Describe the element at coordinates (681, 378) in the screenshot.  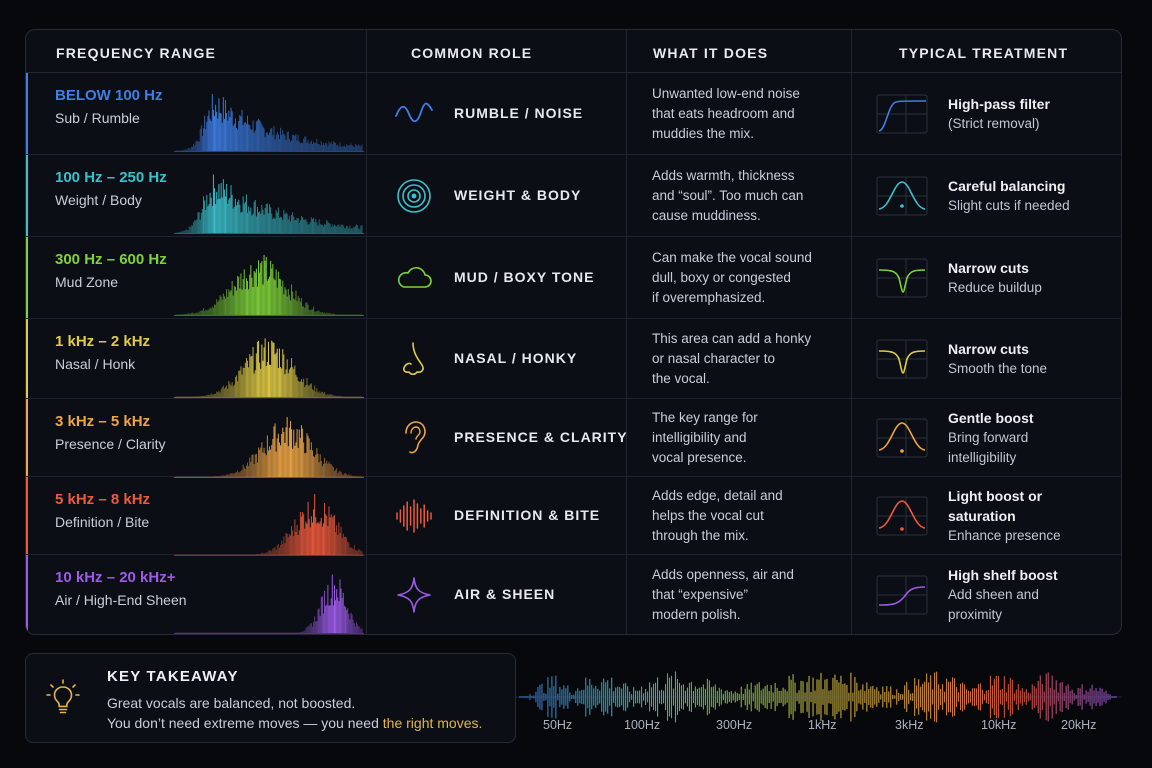
I see `description-line: the vocal.` at that location.